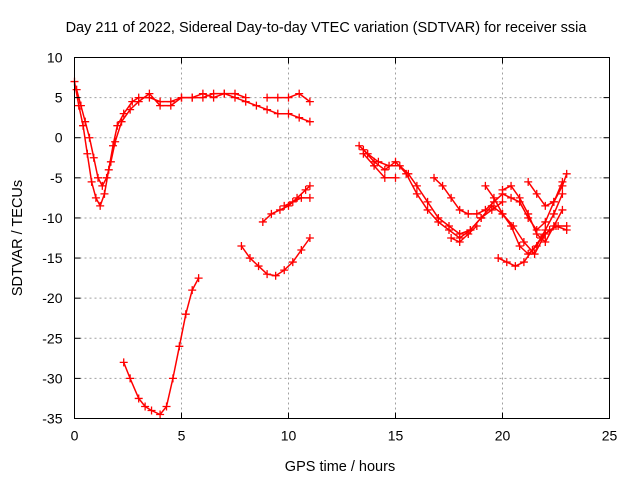 The height and width of the screenshot is (480, 640). What do you see at coordinates (52, 258) in the screenshot?
I see `y-tick-label: -15` at bounding box center [52, 258].